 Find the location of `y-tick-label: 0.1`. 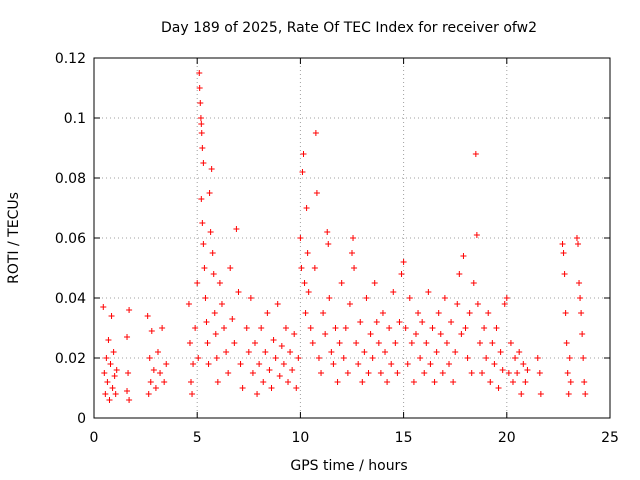

y-tick-label: 0.1 is located at coordinates (75, 119).